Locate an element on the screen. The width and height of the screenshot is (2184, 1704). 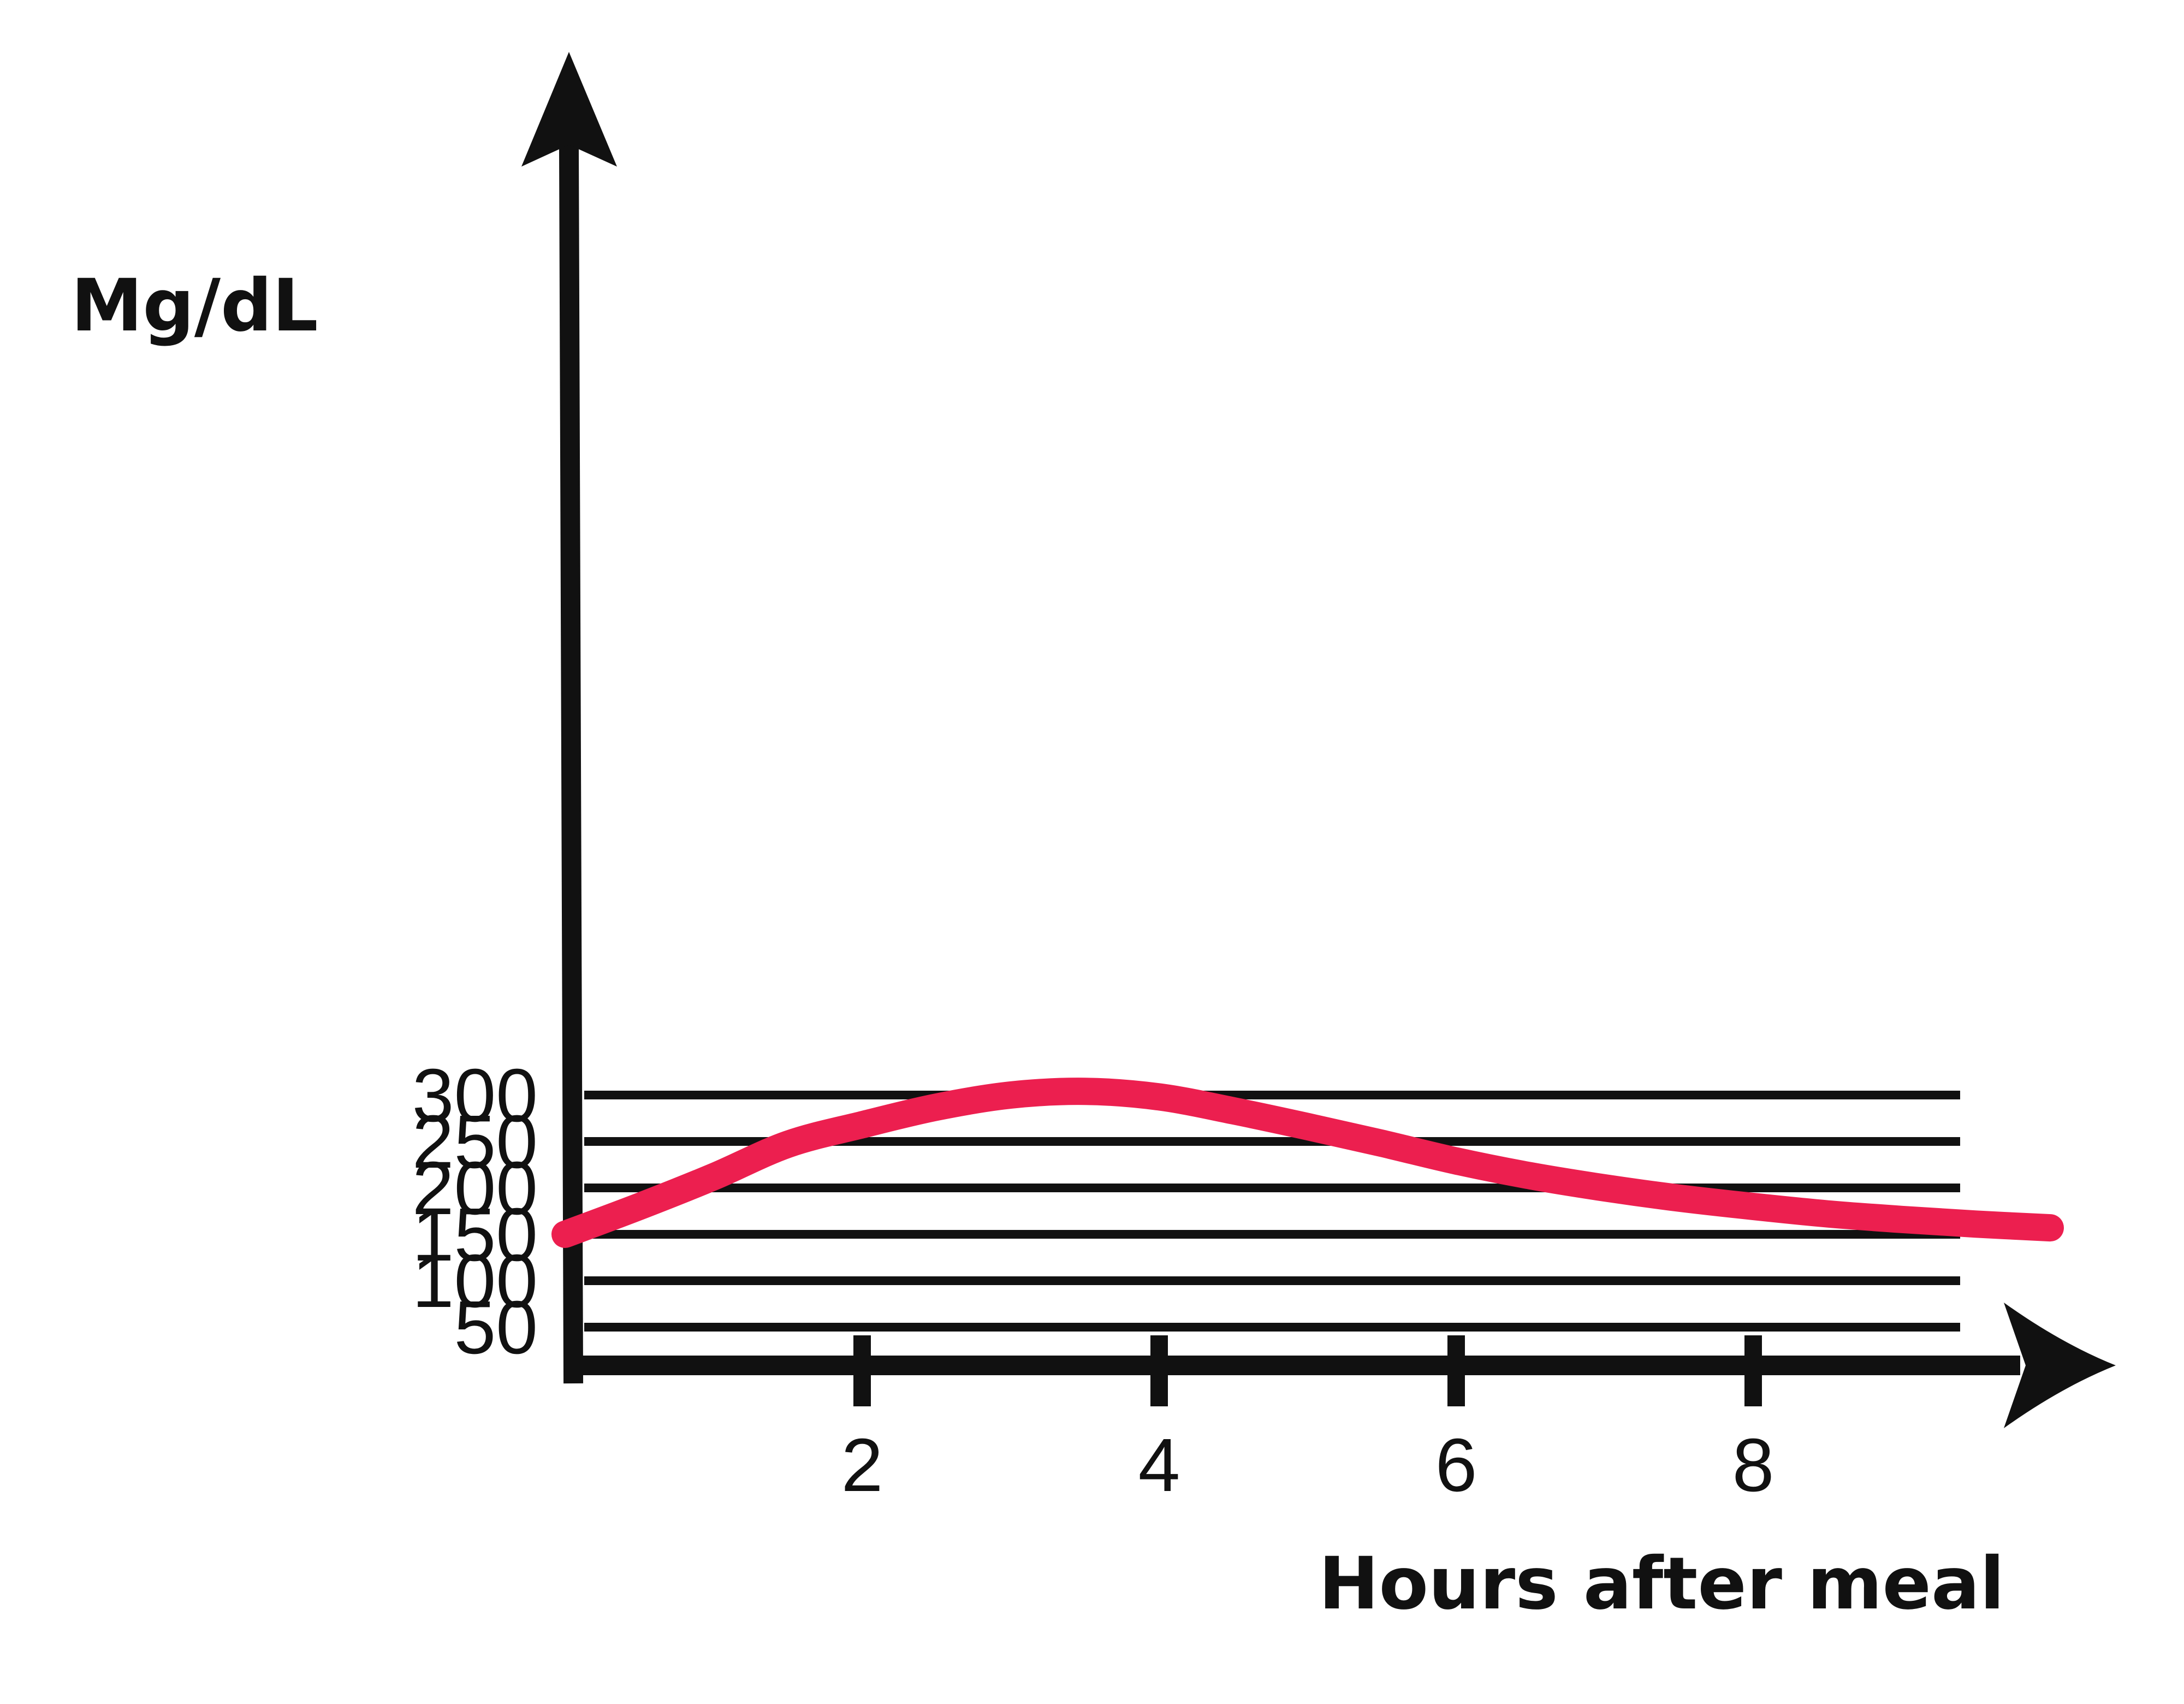
x-tick-label-6: 6 is located at coordinates (1456, 1465).